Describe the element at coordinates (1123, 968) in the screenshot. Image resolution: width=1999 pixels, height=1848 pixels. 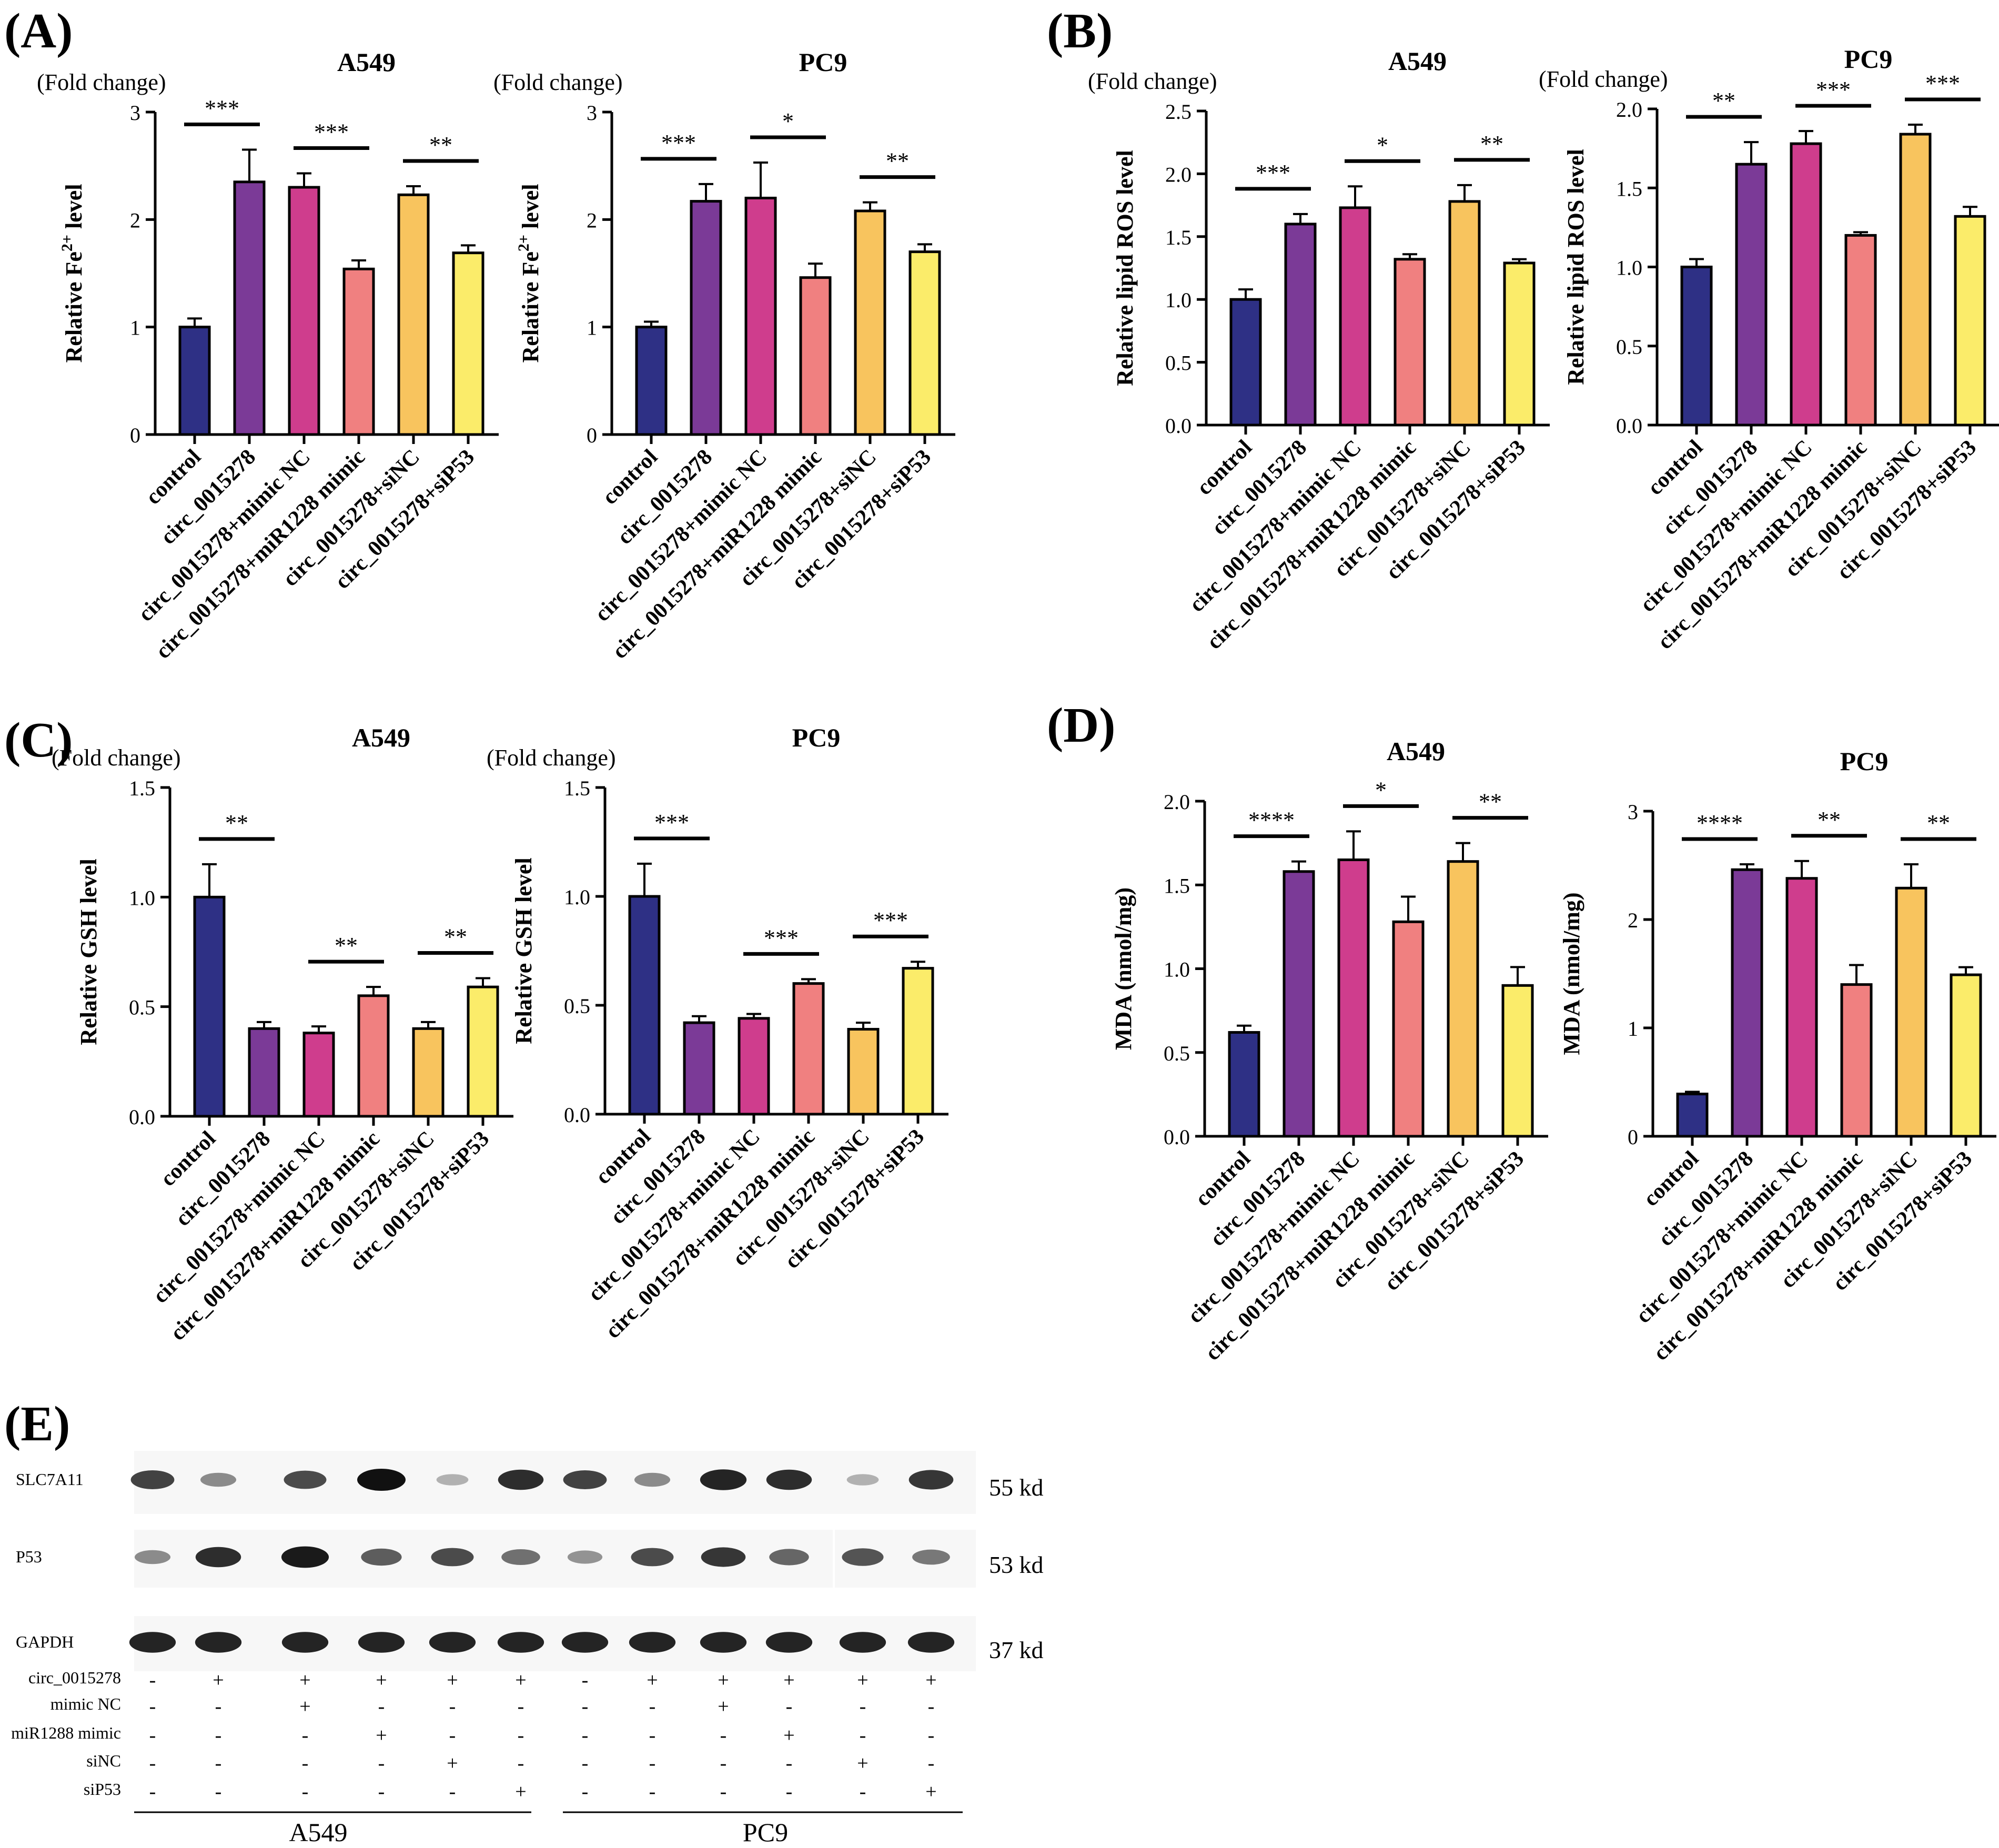
I see `y-axis-label: MDA (nmol/mg)` at that location.